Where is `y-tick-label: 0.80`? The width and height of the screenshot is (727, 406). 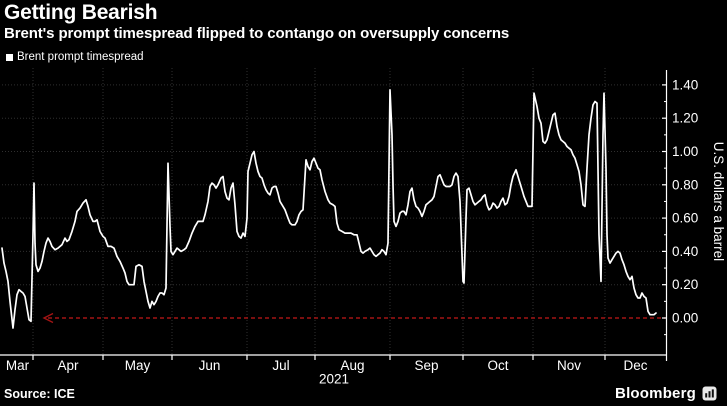
y-tick-label: 0.80 is located at coordinates (685, 184).